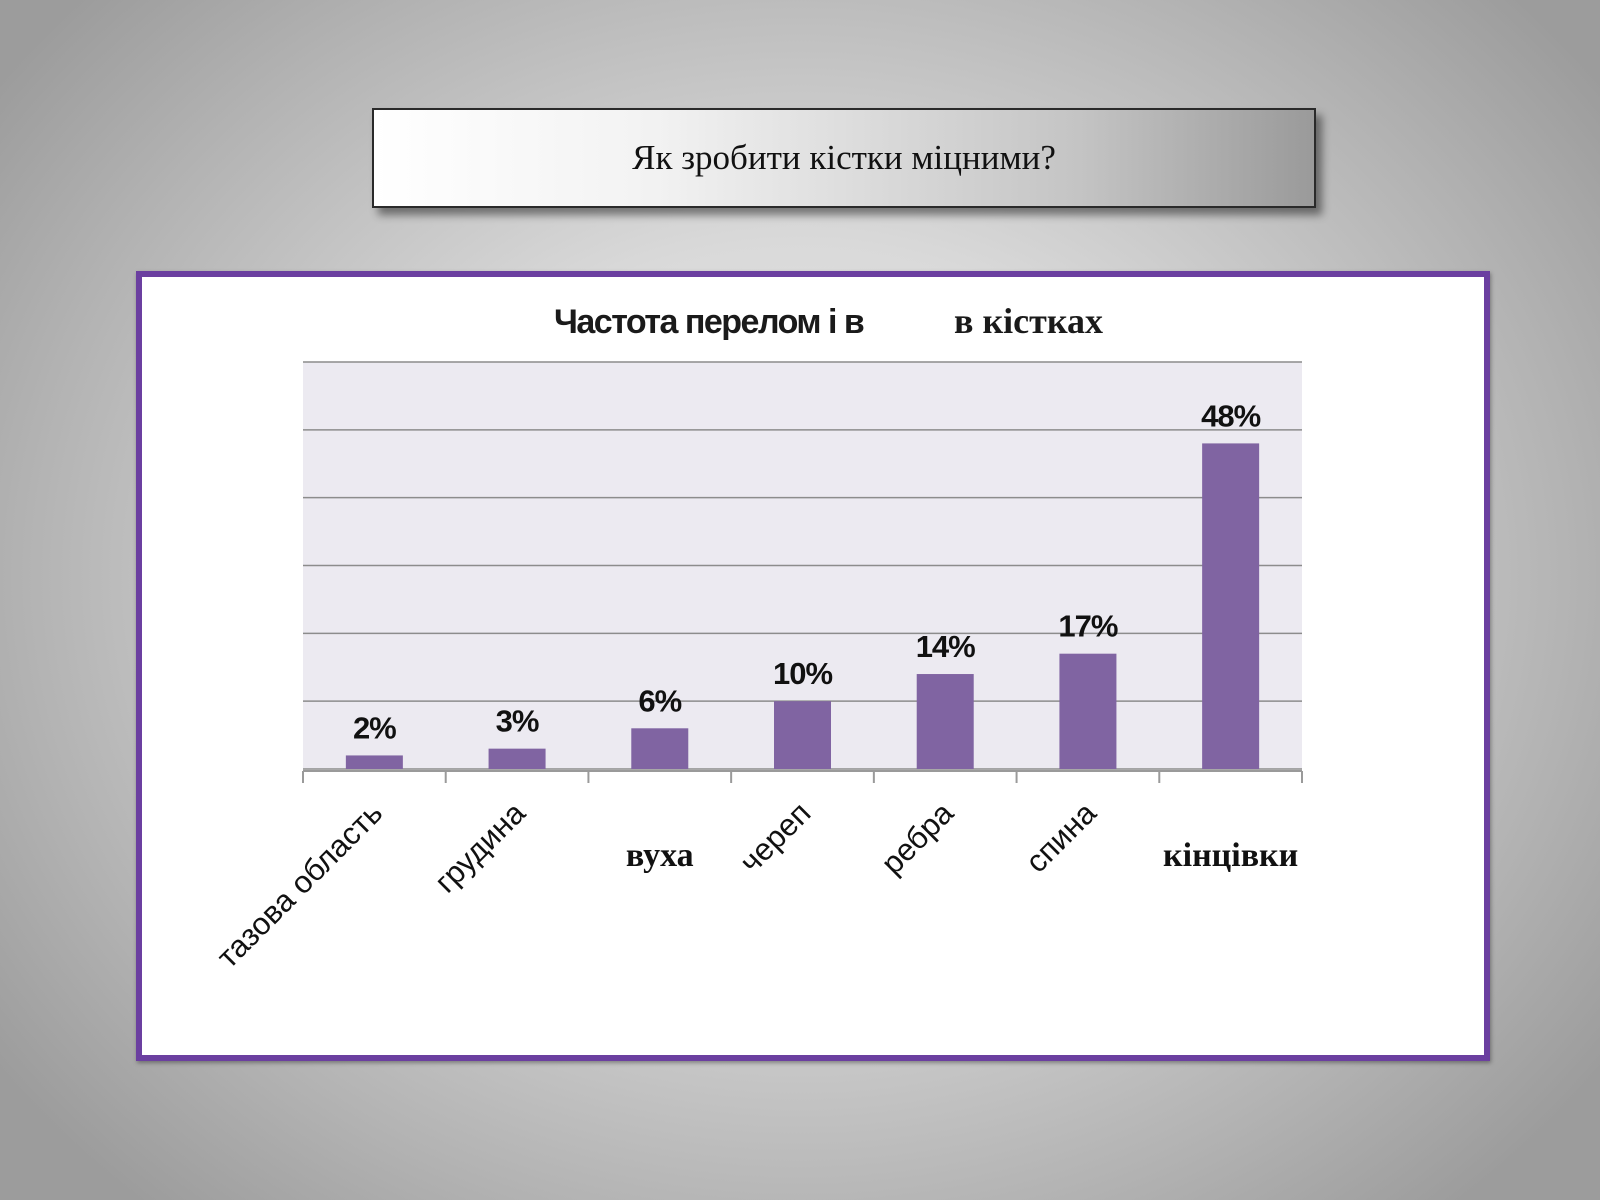 The width and height of the screenshot is (1600, 1200). What do you see at coordinates (1061, 837) in the screenshot?
I see `category-label: спина` at bounding box center [1061, 837].